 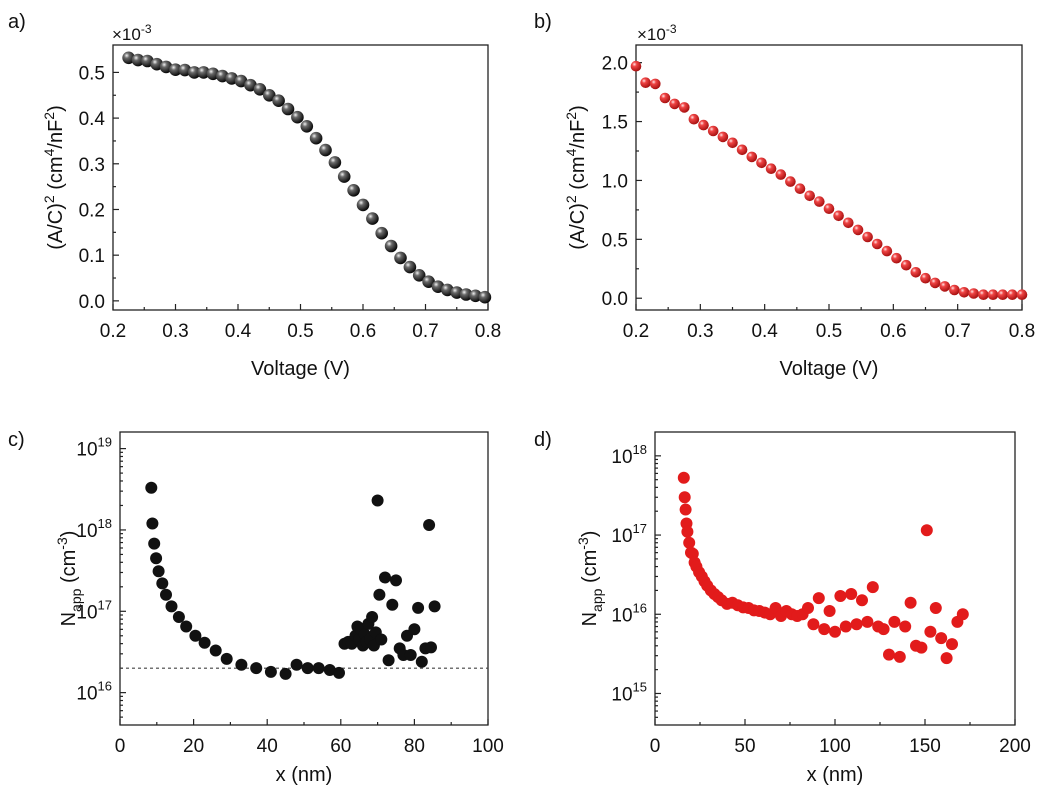 I want to click on panel-label: c), so click(x=16, y=440).